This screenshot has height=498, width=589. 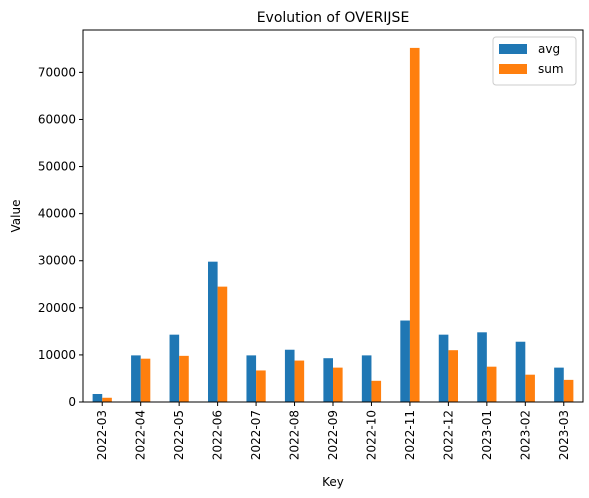 I want to click on y-tick-label: 70000, so click(x=57, y=72).